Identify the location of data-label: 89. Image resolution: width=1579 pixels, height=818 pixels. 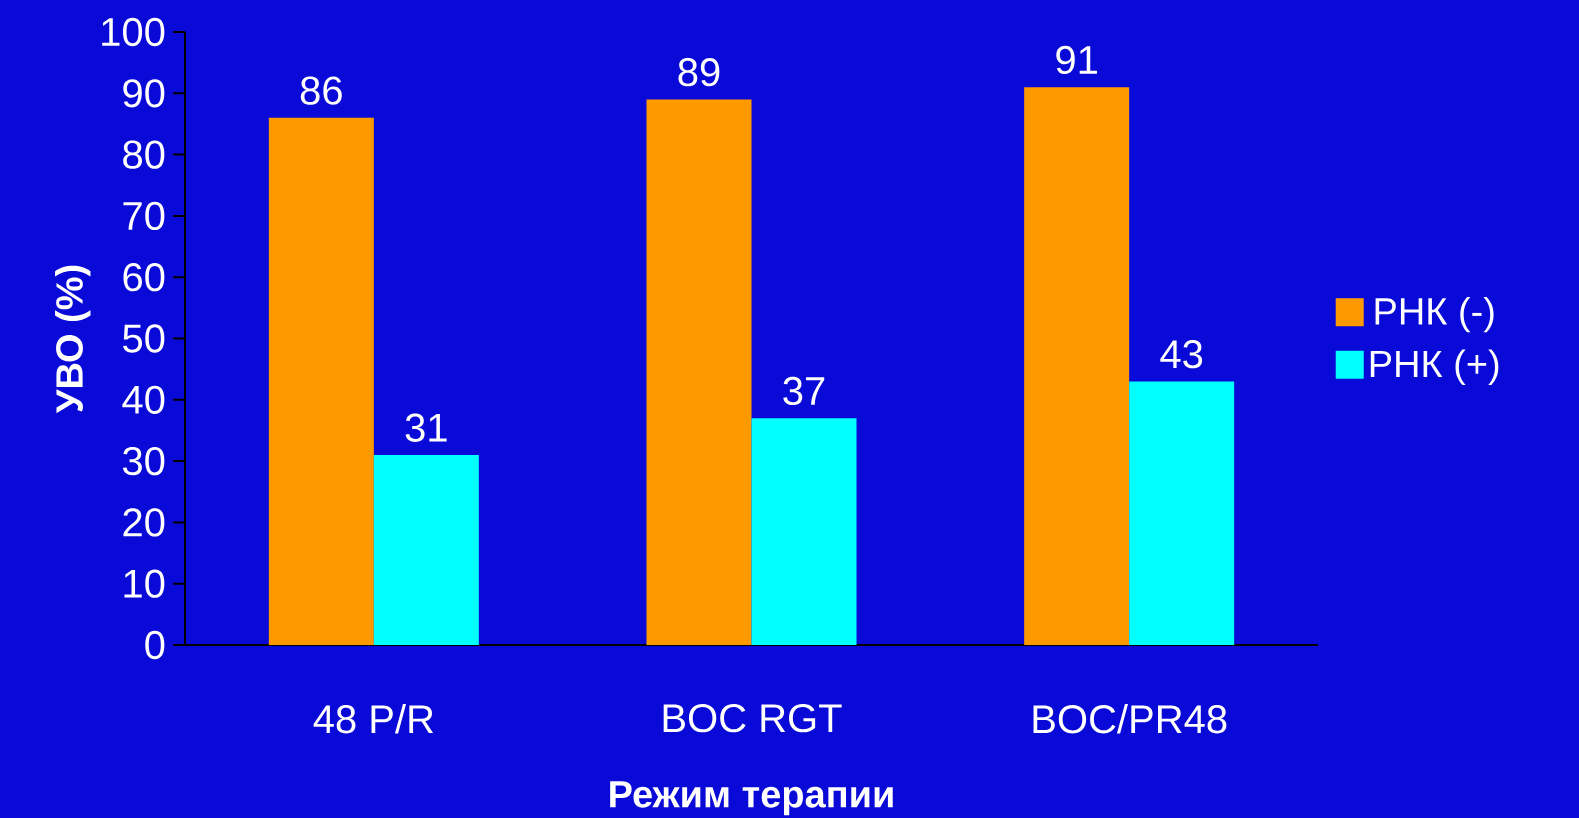
(699, 72).